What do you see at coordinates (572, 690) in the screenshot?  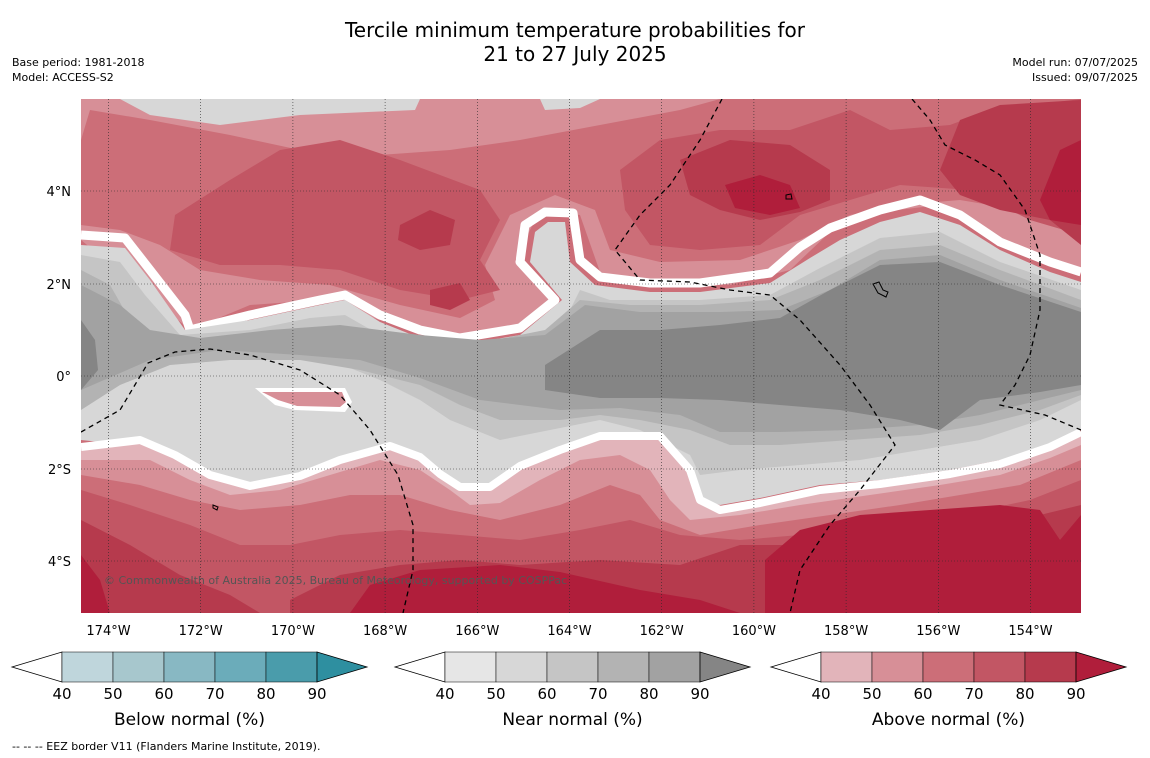 I see `colorbar-2: 40 50 60 70 80 90 Near normal (%)` at bounding box center [572, 690].